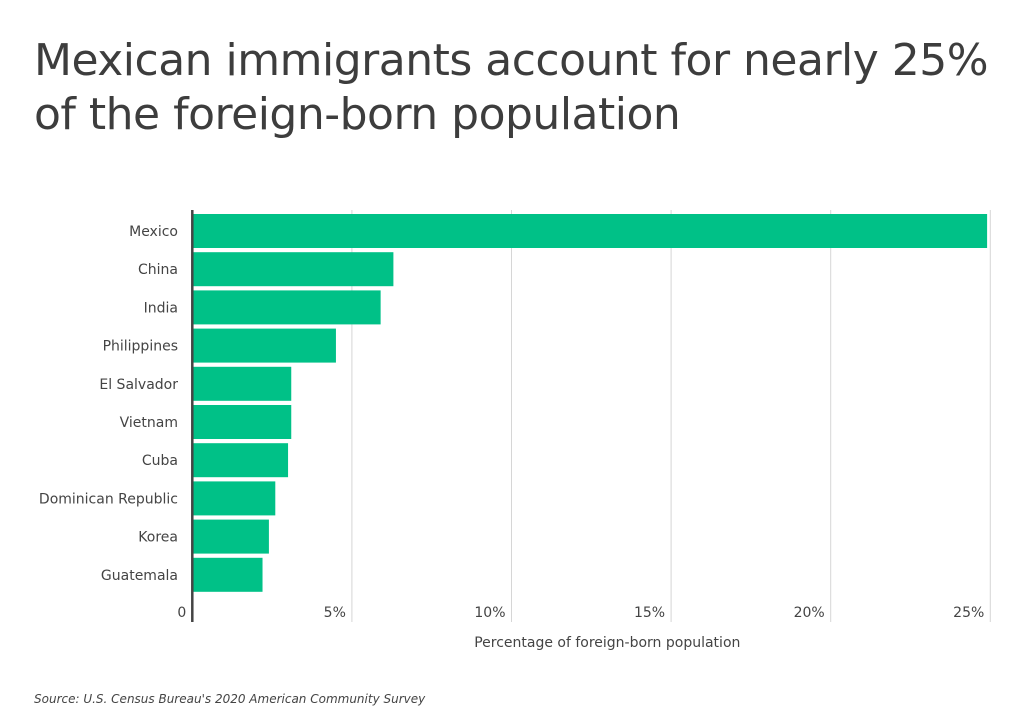  Describe the element at coordinates (158, 270) in the screenshot. I see `category-label: China` at that location.